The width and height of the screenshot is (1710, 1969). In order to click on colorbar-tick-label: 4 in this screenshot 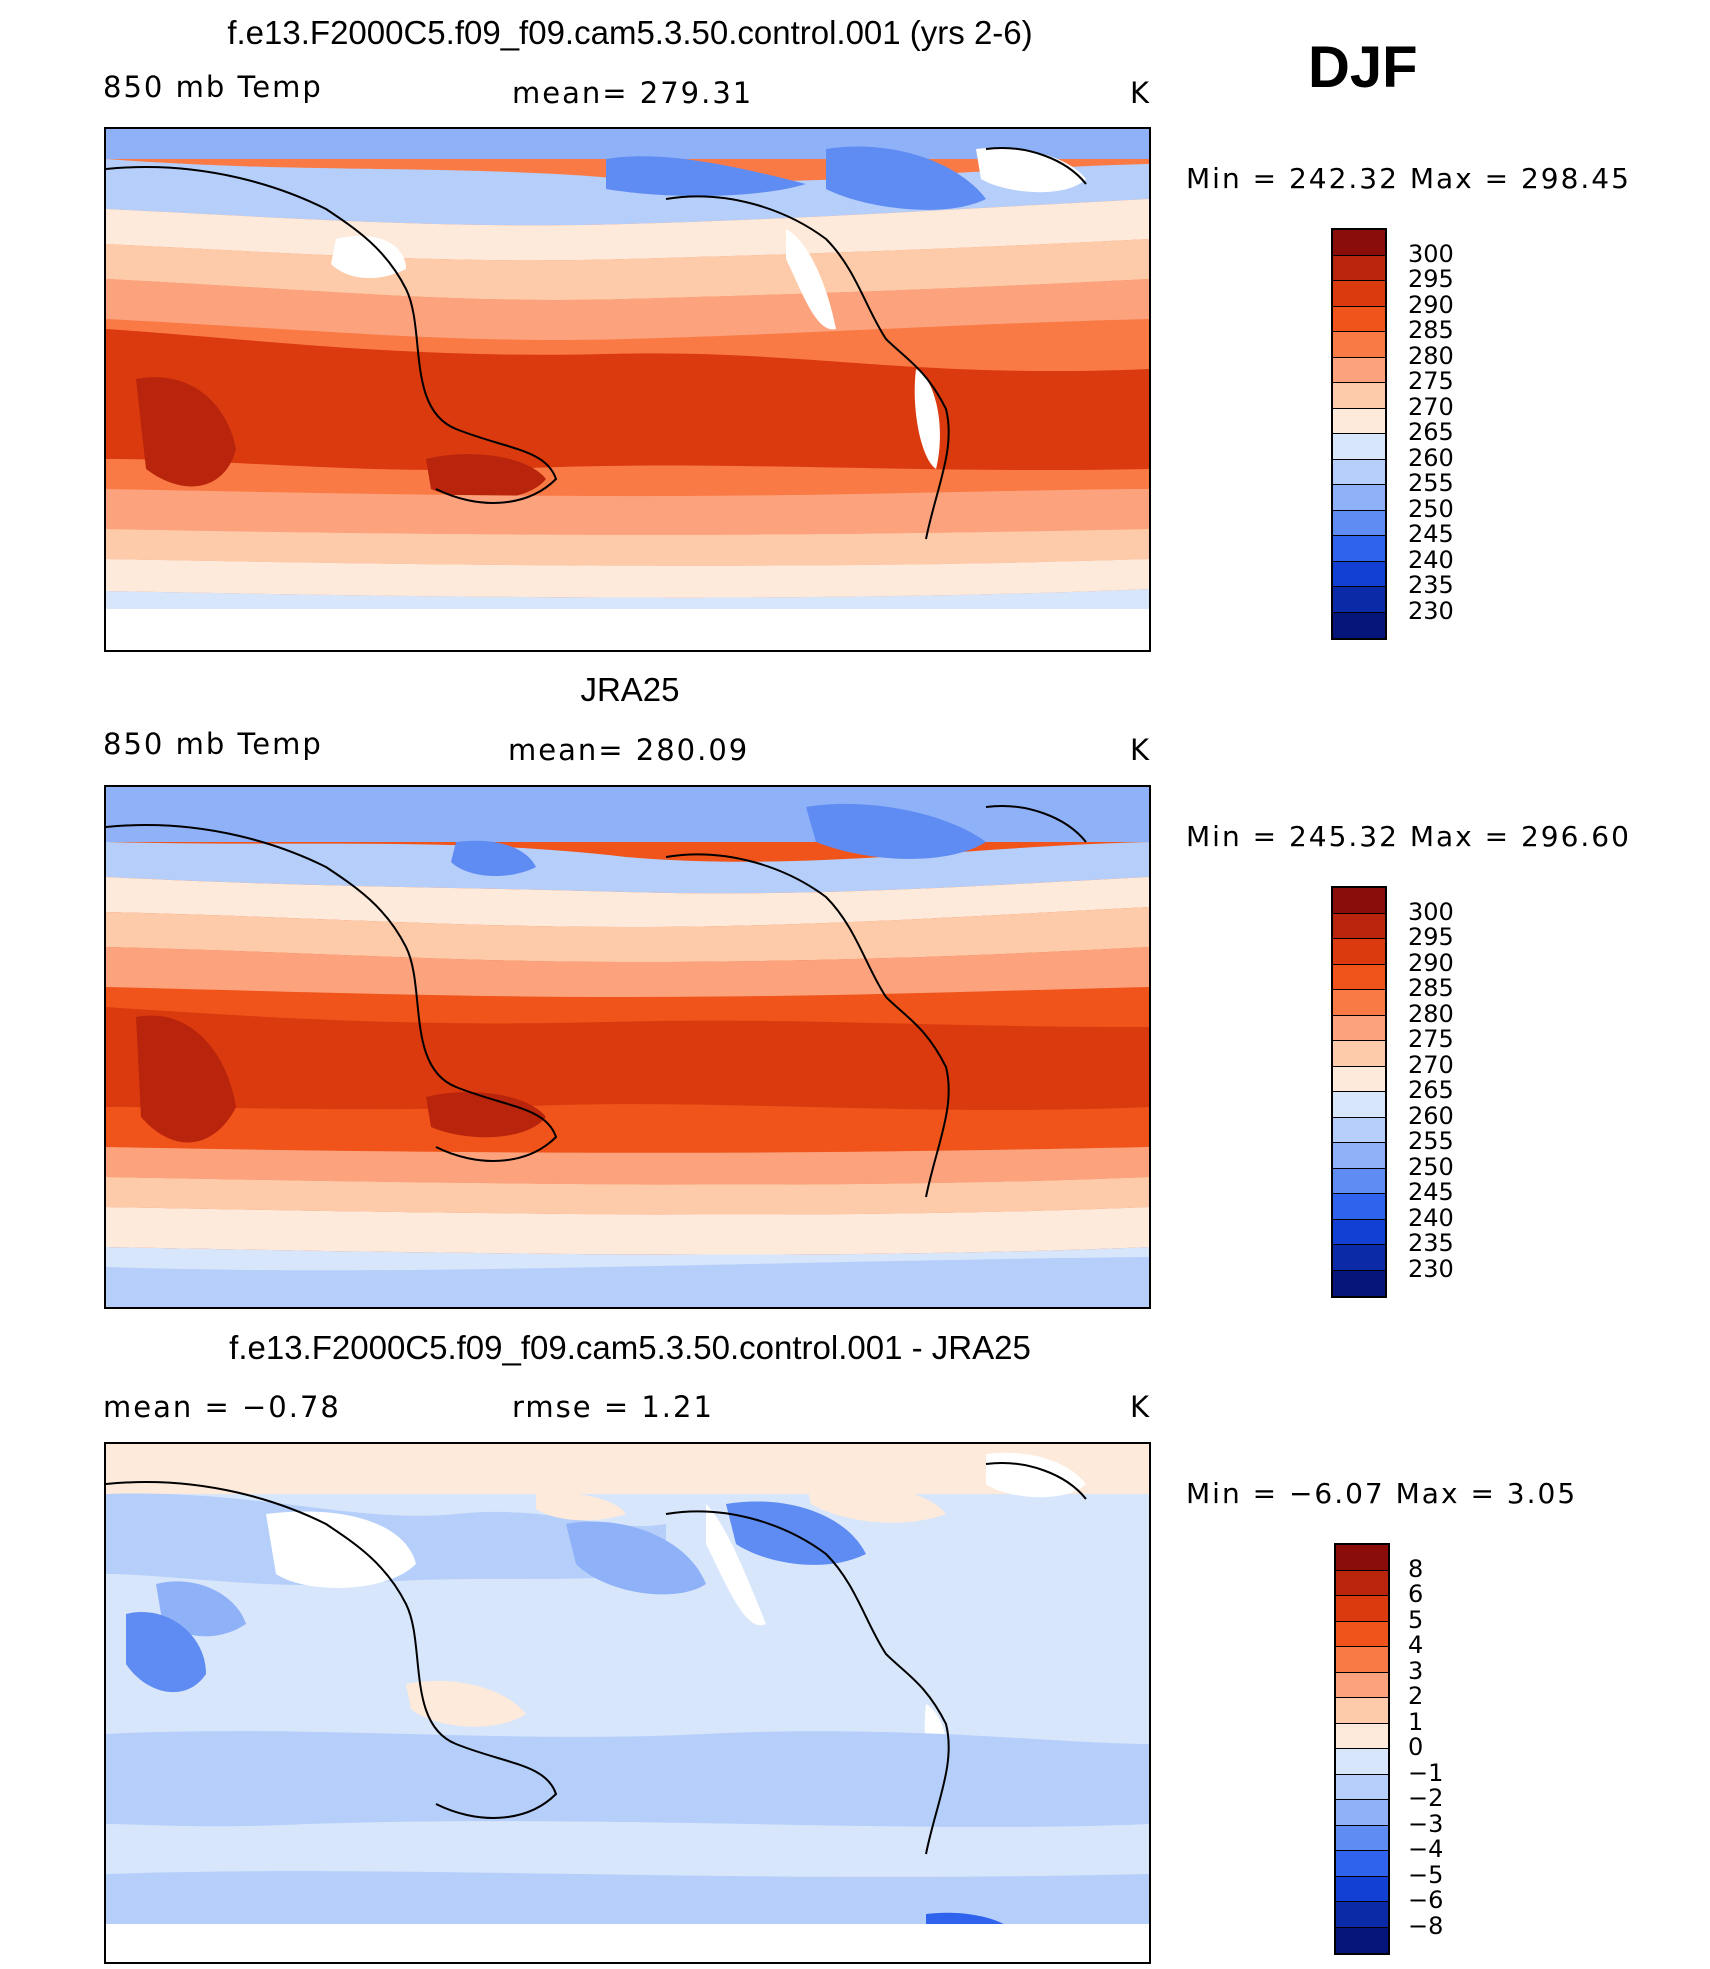, I will do `click(1416, 1645)`.